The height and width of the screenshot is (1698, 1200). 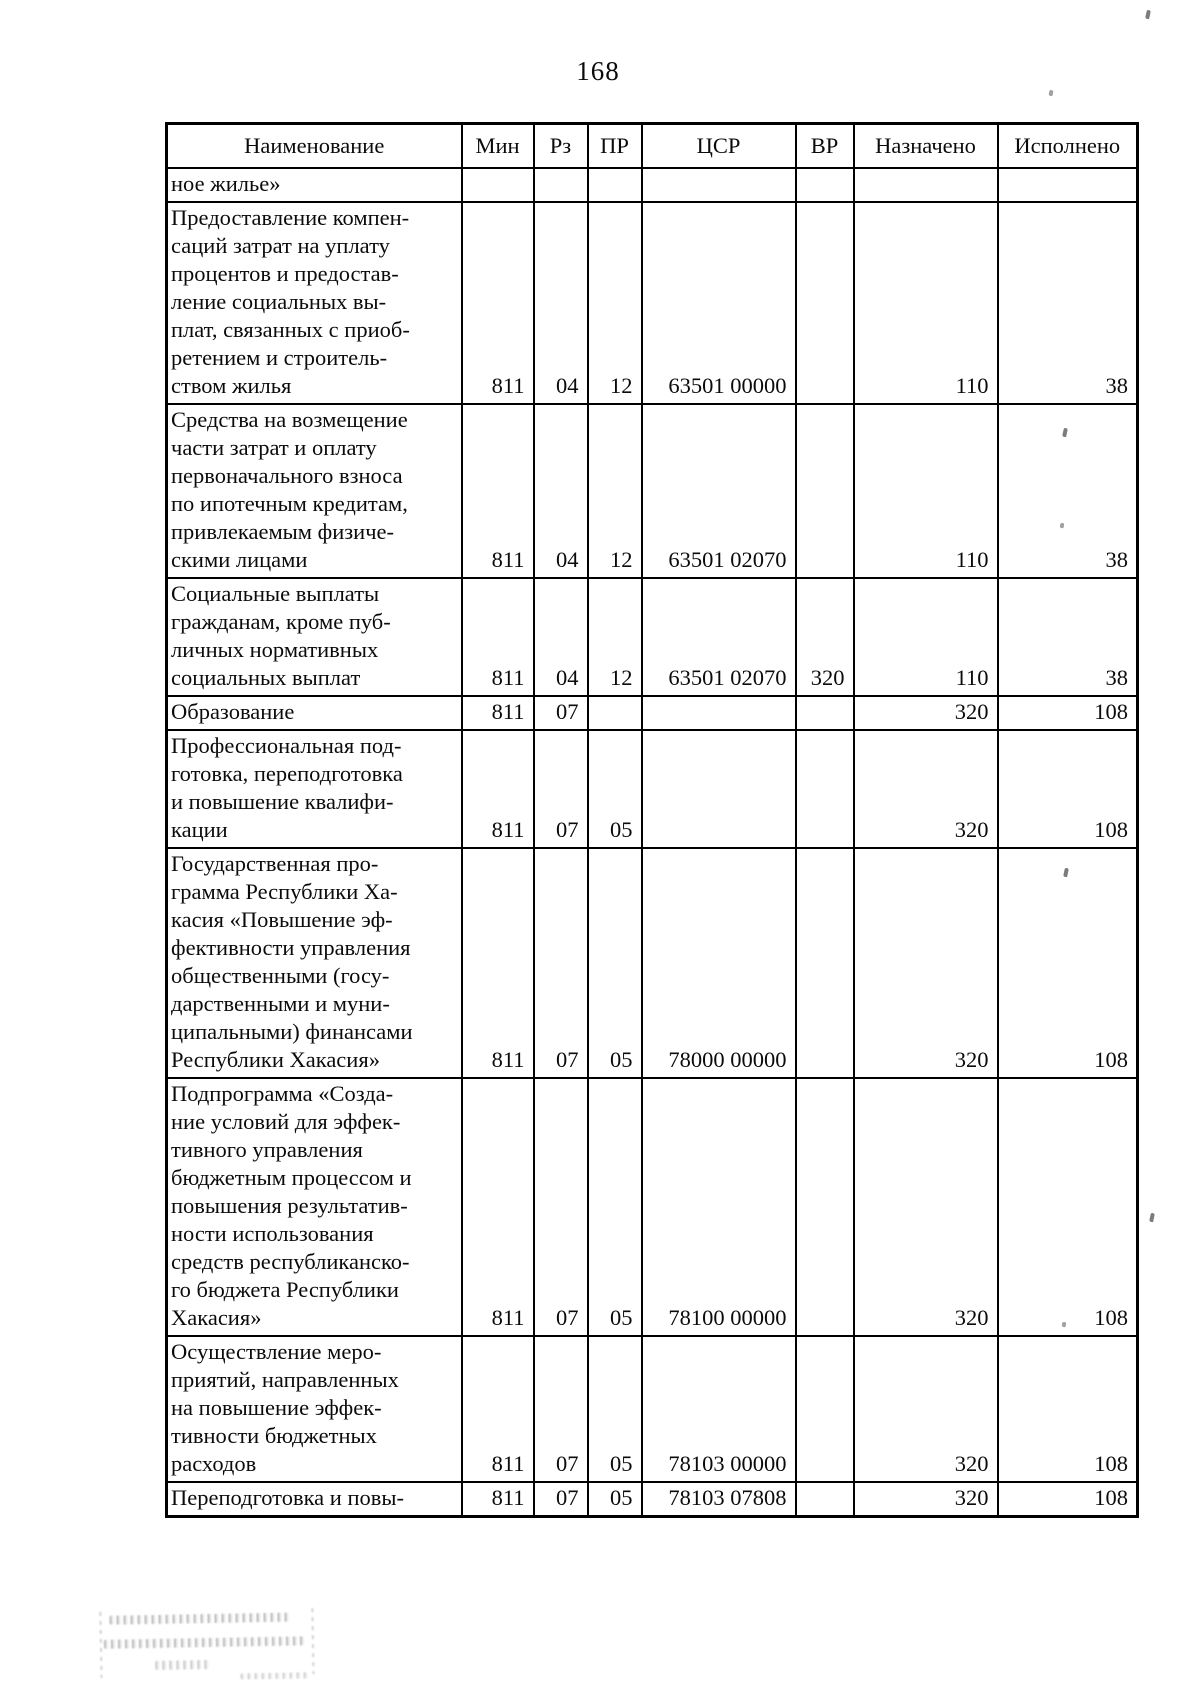 What do you see at coordinates (598, 71) in the screenshot?
I see `page-number: 168` at bounding box center [598, 71].